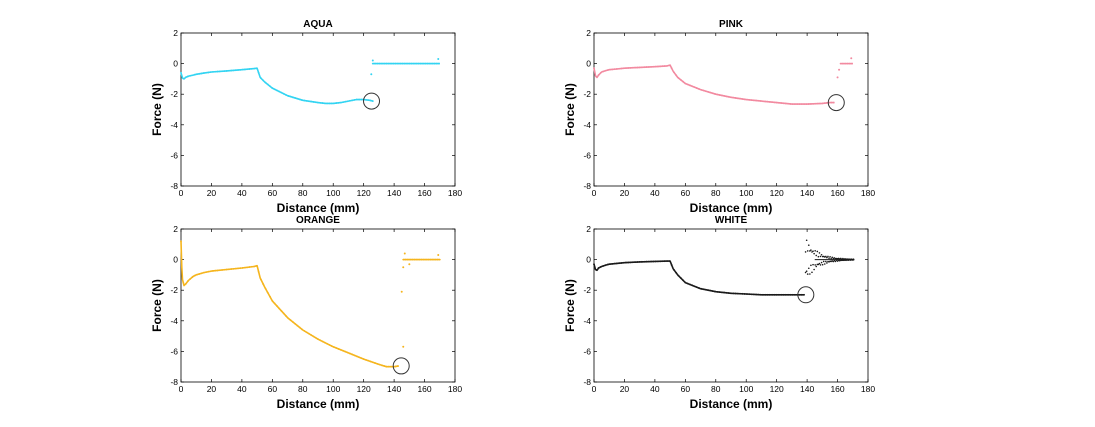 This screenshot has height=427, width=1095. What do you see at coordinates (714, 84) in the screenshot?
I see `series-line` at bounding box center [714, 84].